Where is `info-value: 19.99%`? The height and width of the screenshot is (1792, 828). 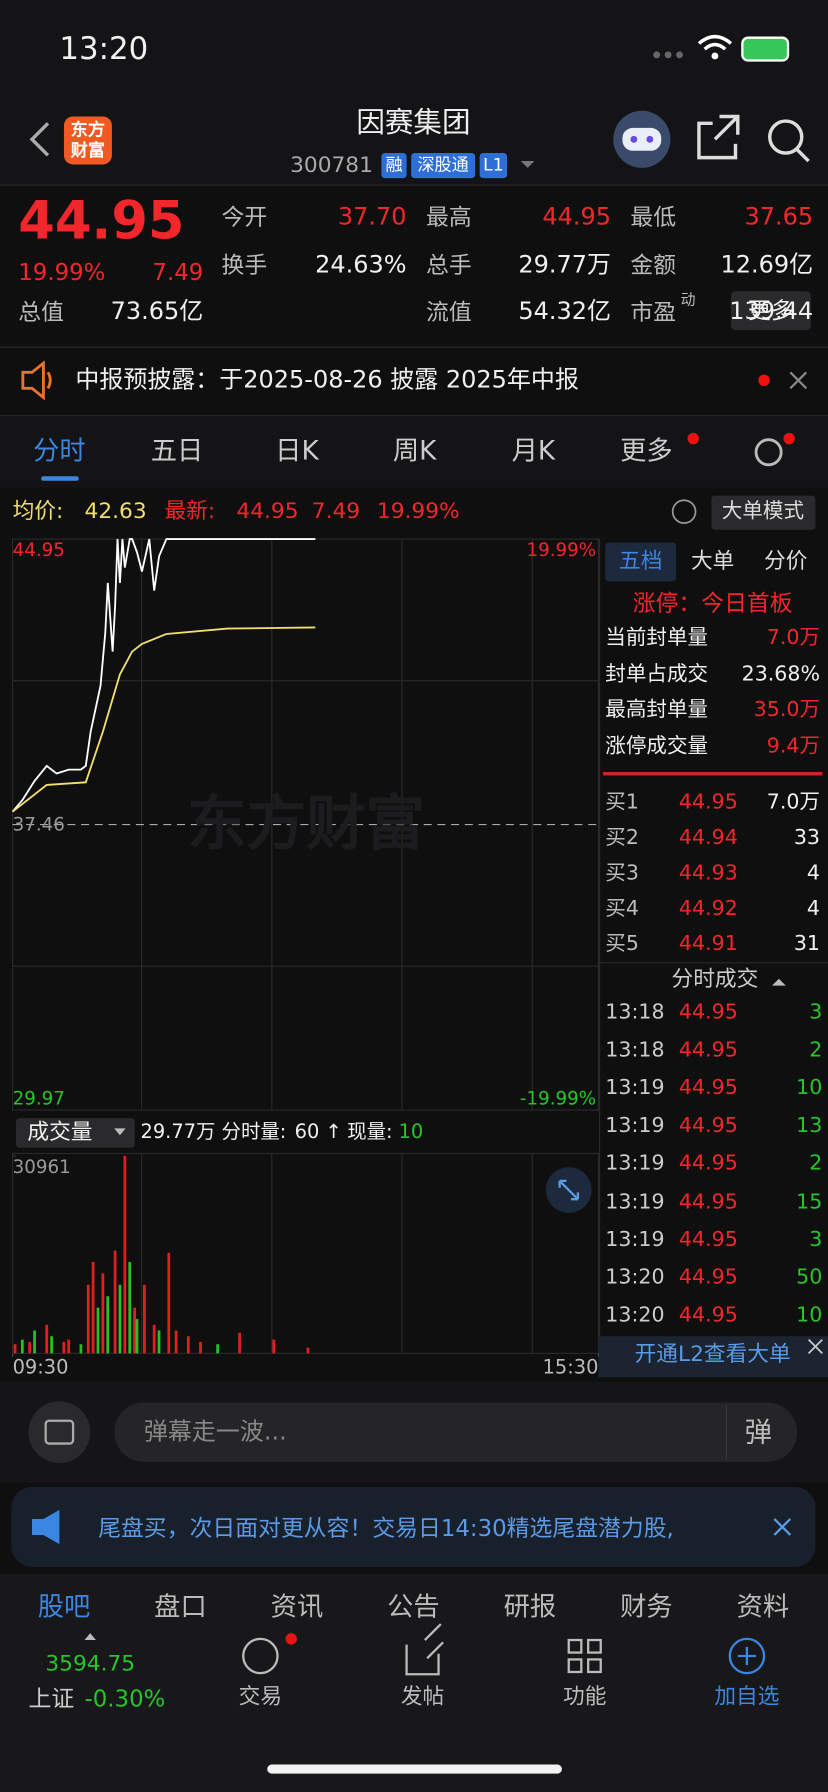 info-value: 19.99% is located at coordinates (418, 511).